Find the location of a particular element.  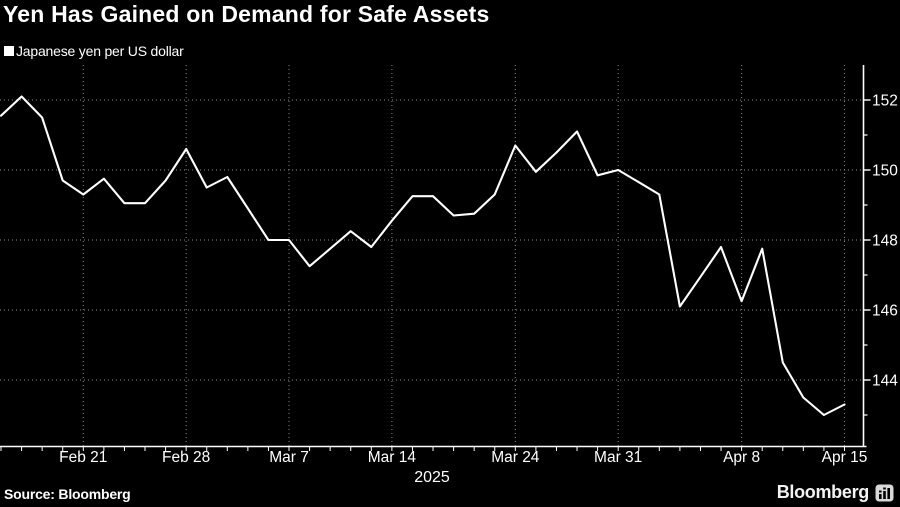

legend: Japanese yen per US dollar is located at coordinates (94, 51).